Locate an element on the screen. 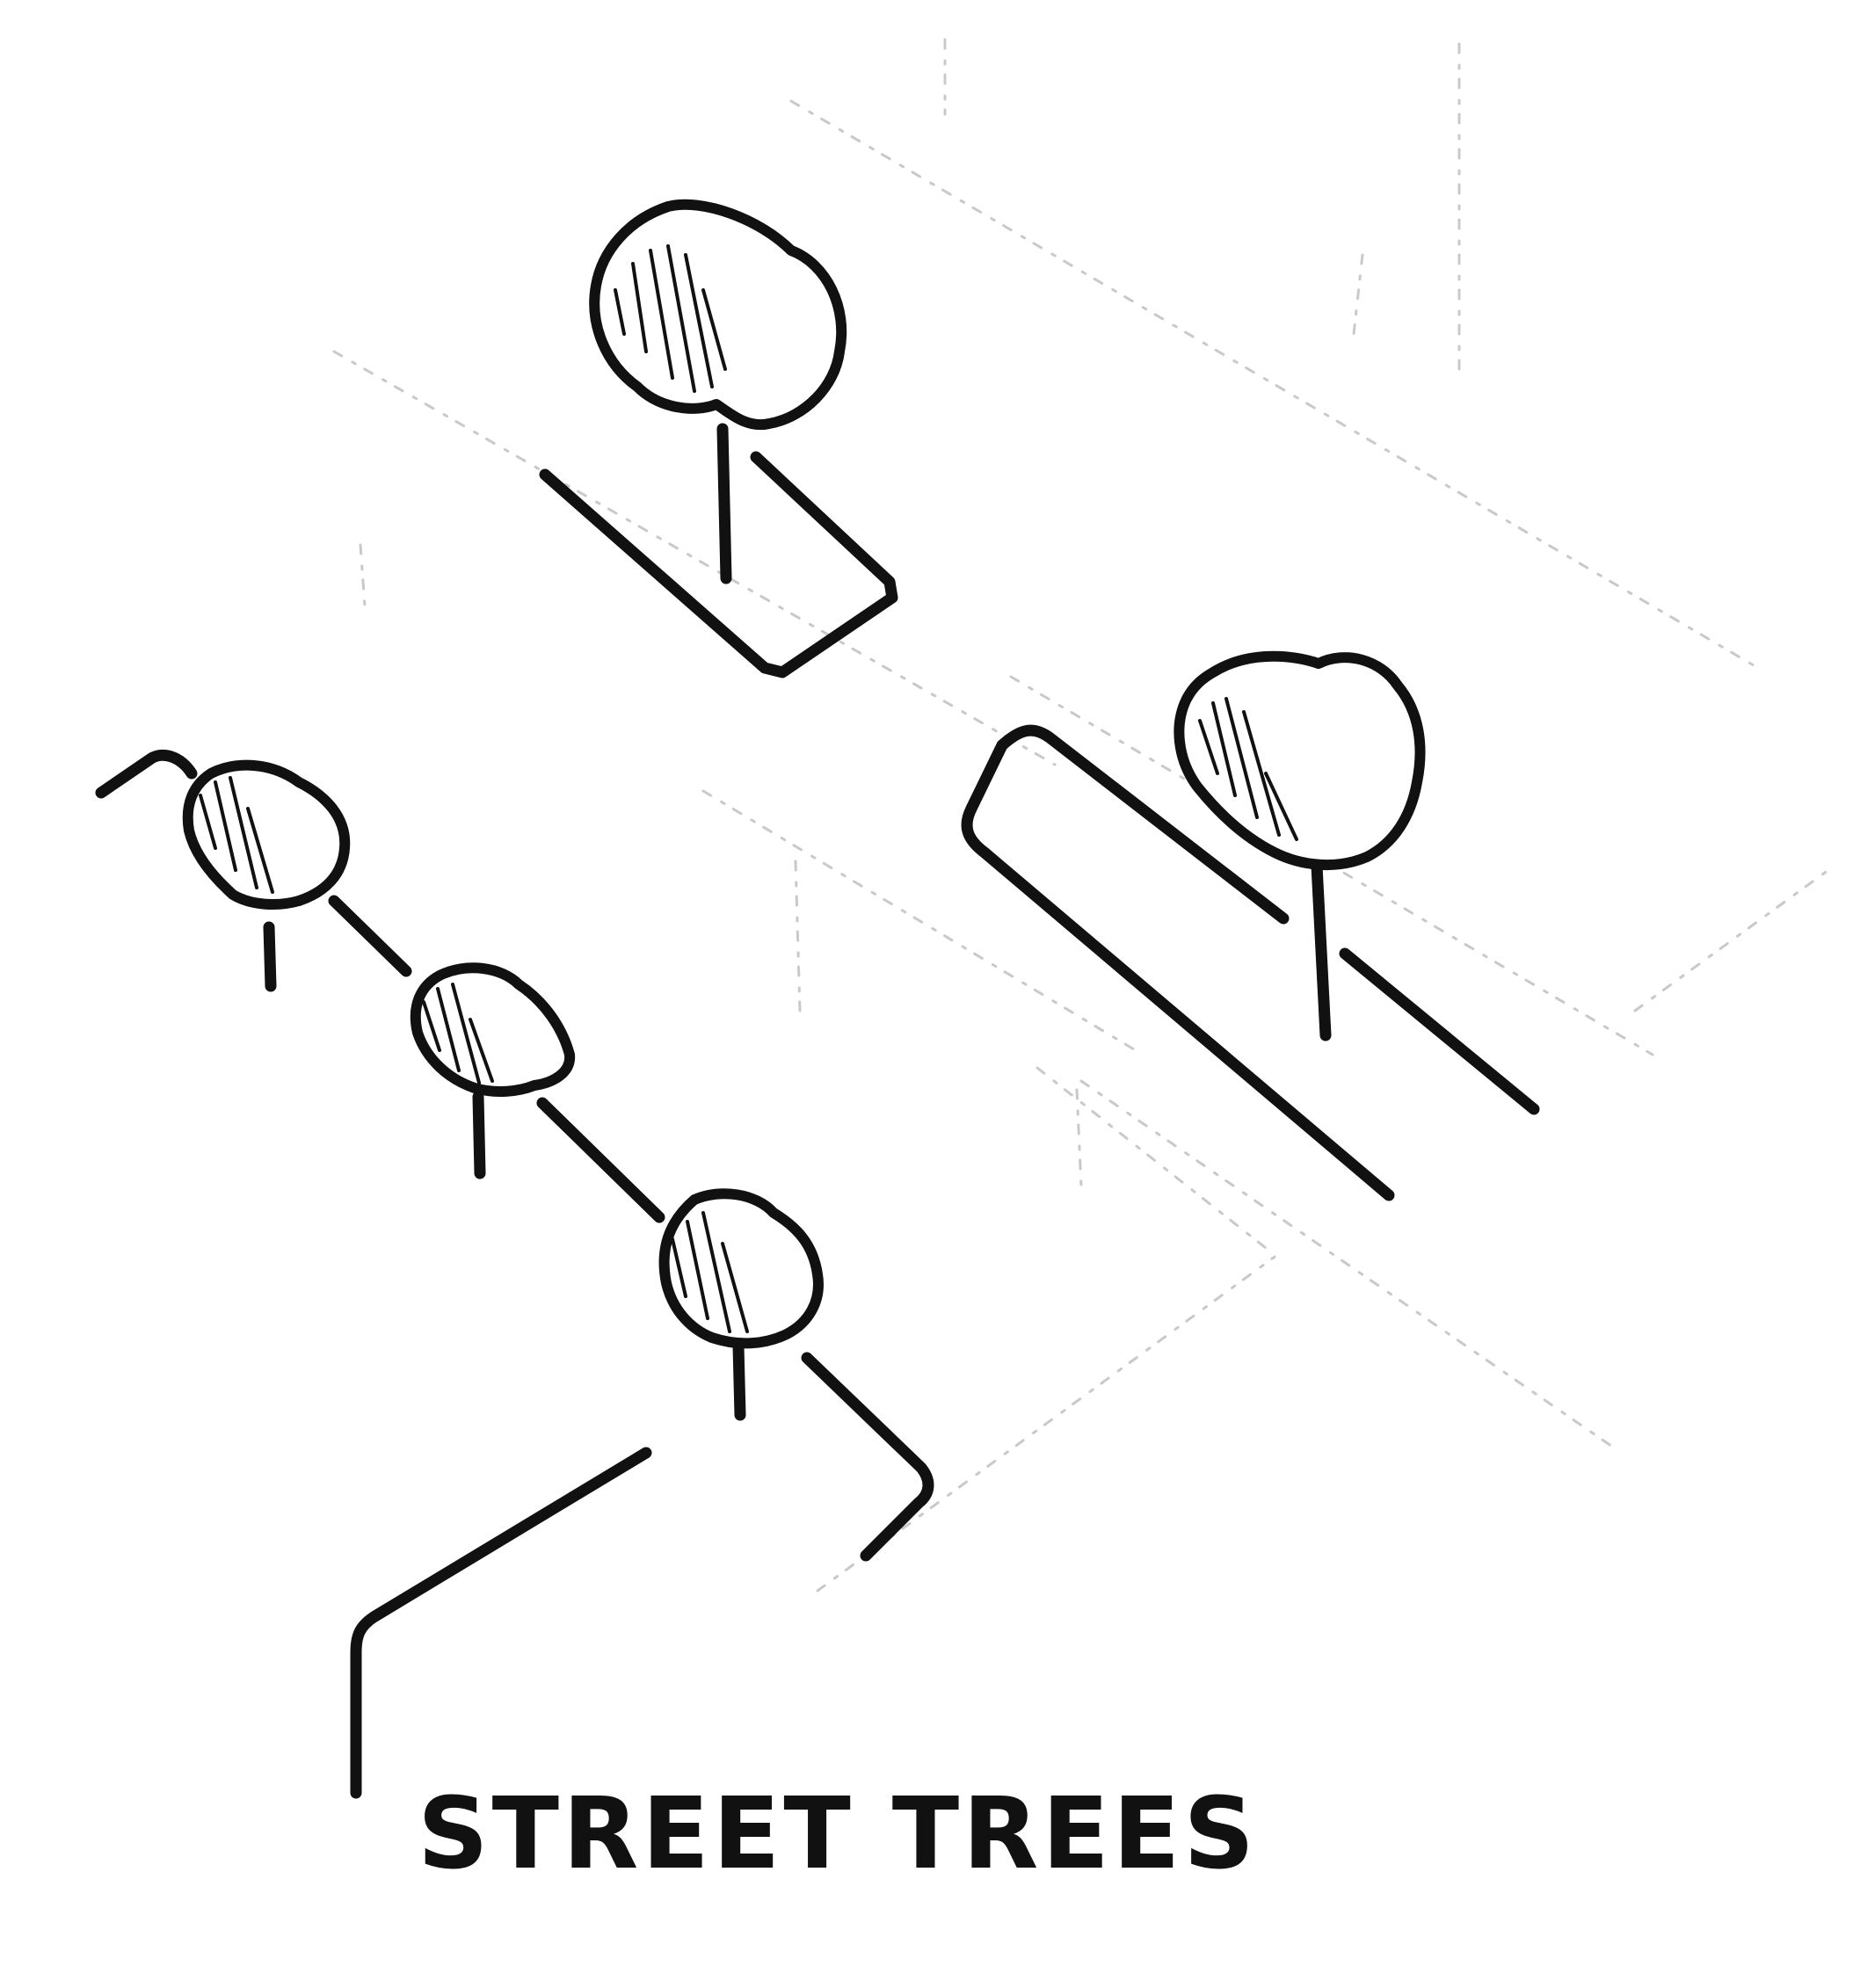  street-tree-right is located at coordinates (1250, 925).